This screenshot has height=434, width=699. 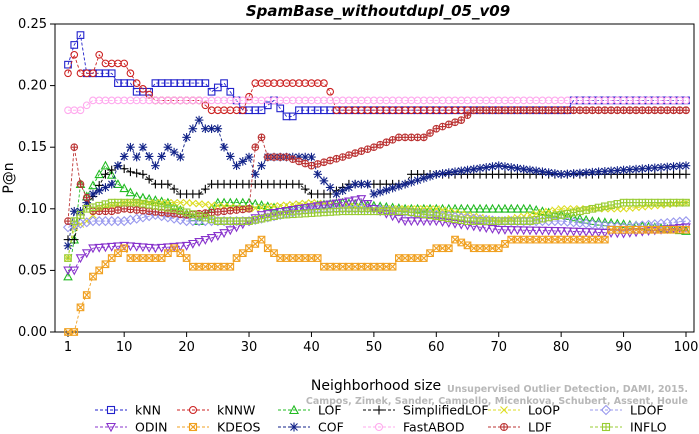 What do you see at coordinates (86, 105) in the screenshot?
I see `data-point-fastabod` at bounding box center [86, 105].